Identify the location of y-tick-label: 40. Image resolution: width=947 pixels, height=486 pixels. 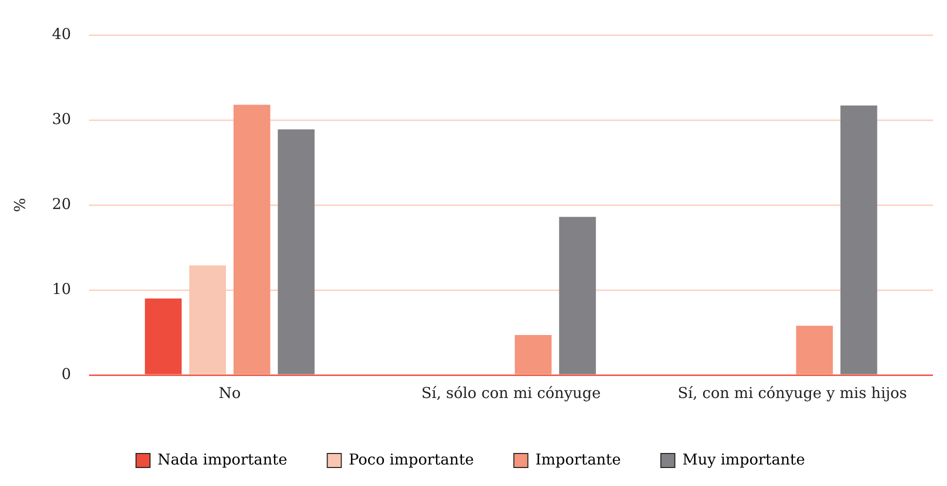
(62, 33).